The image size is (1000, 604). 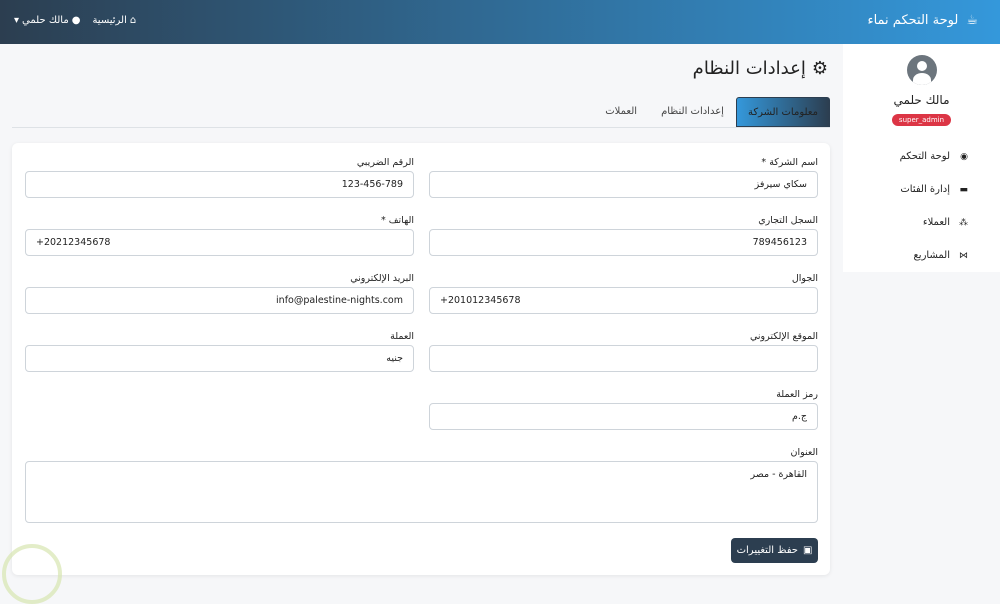 I want to click on home-icon: ⌂, so click(x=133, y=20).